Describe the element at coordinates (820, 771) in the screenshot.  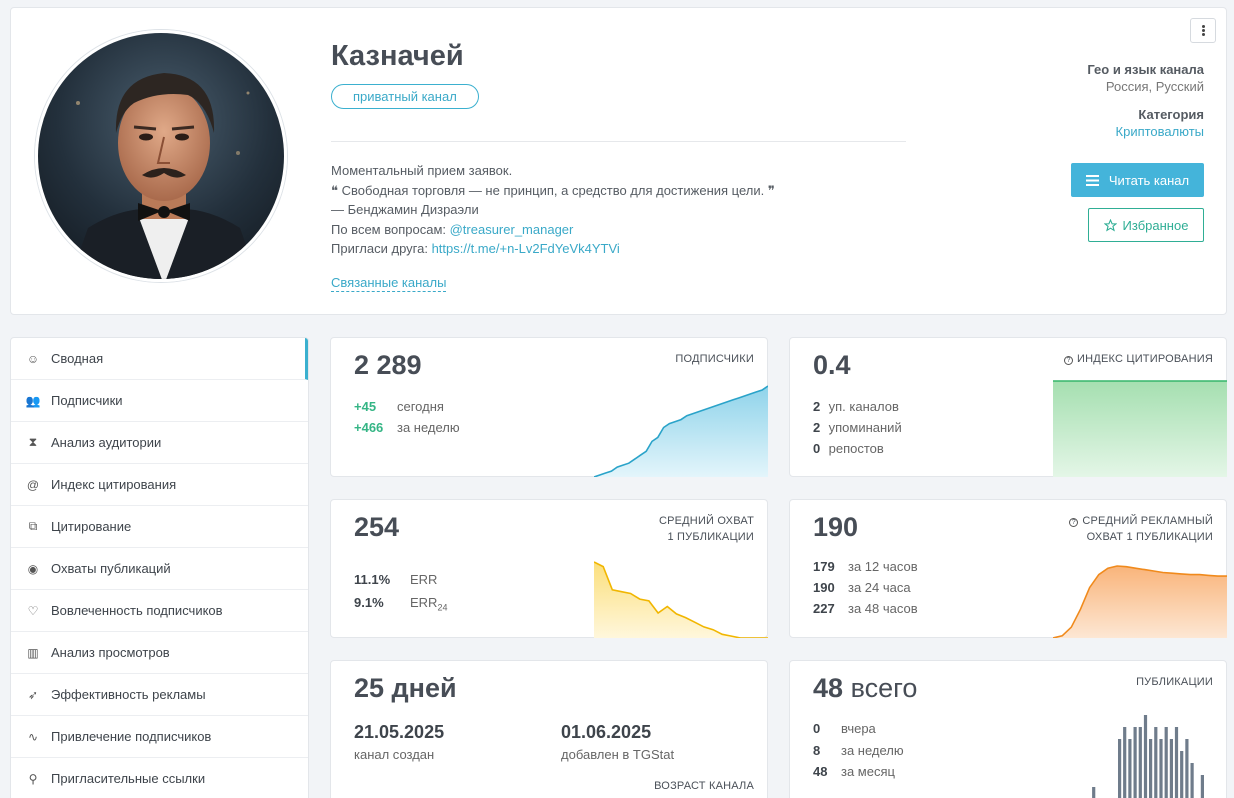
I see `posts-row-value: 48` at that location.